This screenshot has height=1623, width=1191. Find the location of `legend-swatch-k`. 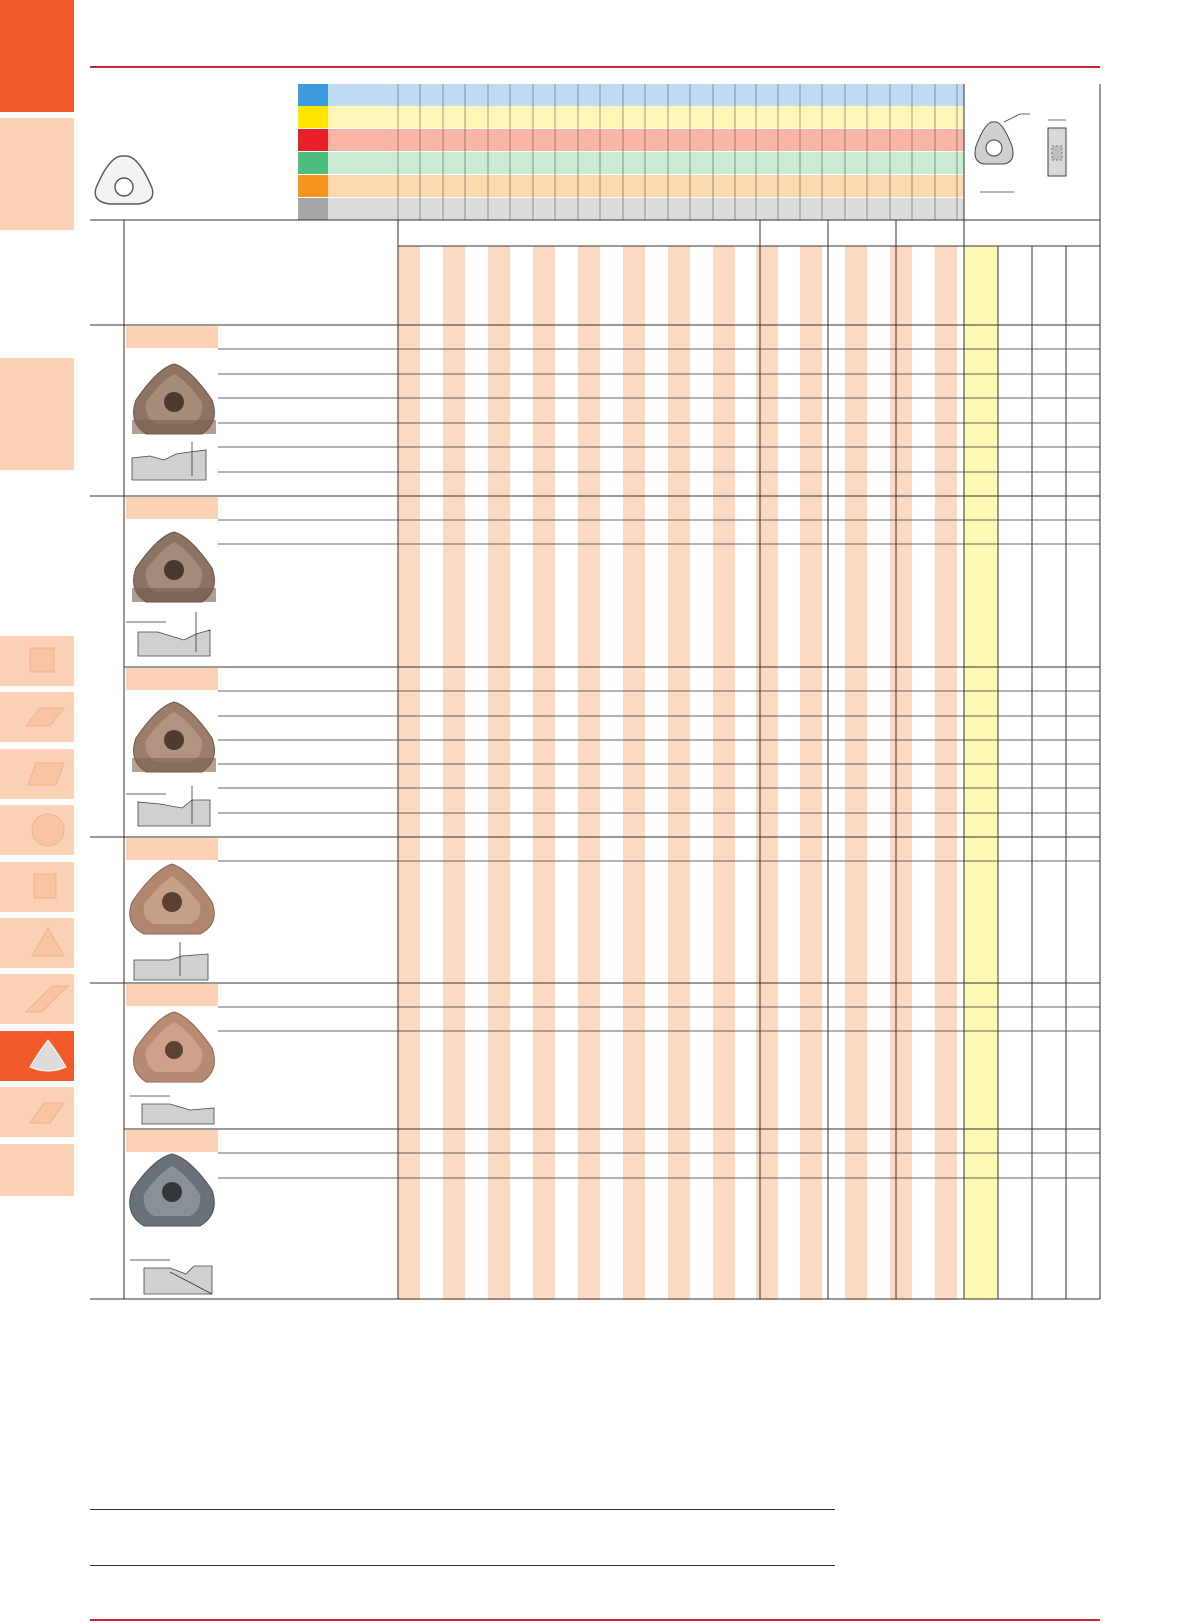

legend-swatch-k is located at coordinates (313, 140).